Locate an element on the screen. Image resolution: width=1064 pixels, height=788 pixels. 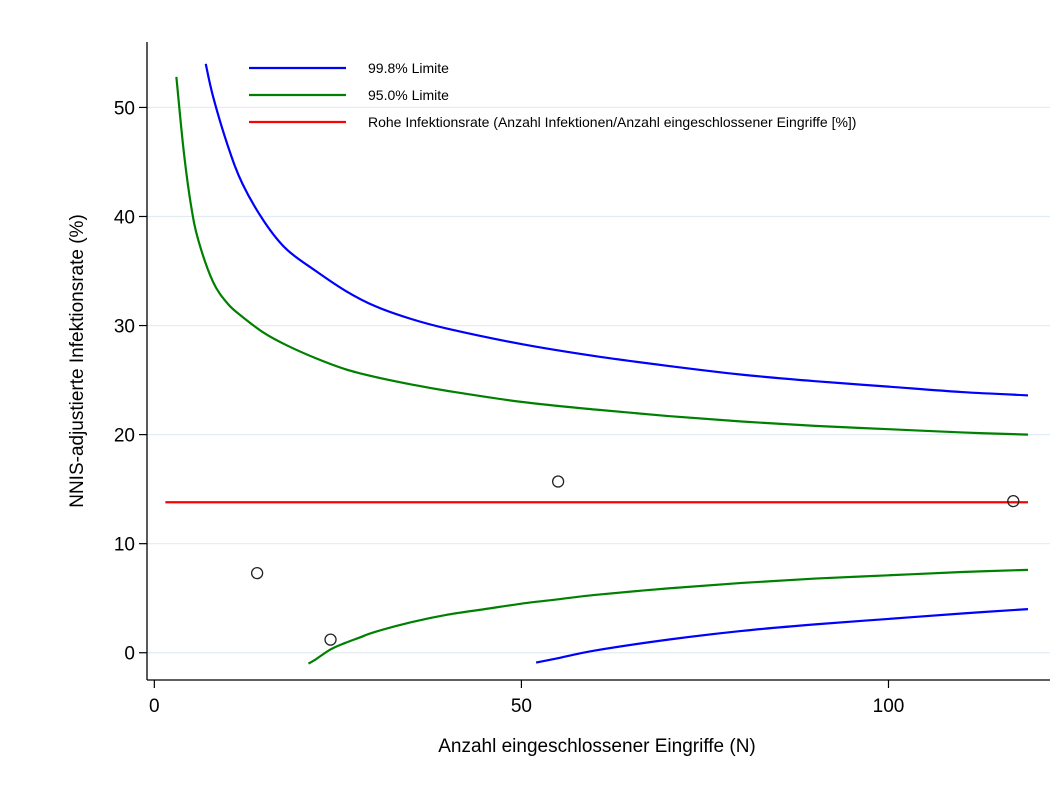
y-tick-label-50: 50 is located at coordinates (124, 108).